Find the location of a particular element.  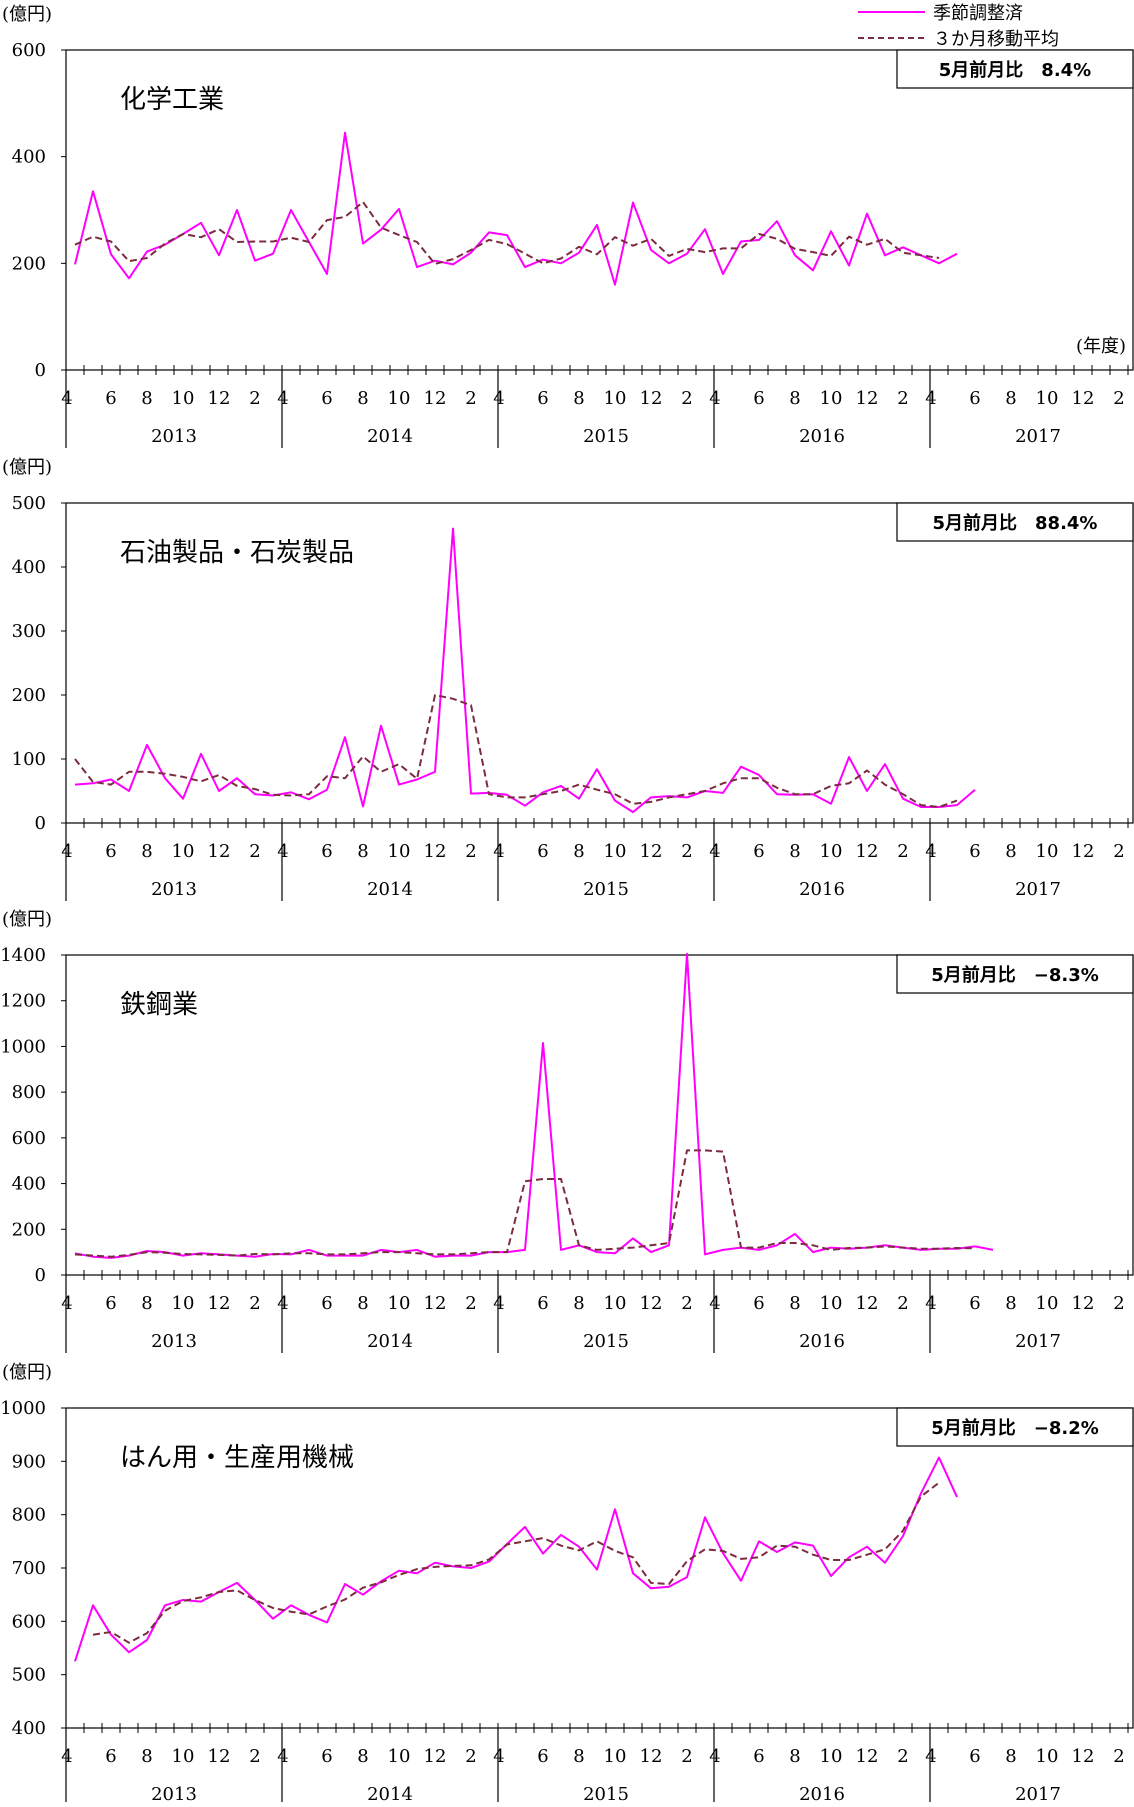

legend-sa-label: 季節調整済 is located at coordinates (978, 13).